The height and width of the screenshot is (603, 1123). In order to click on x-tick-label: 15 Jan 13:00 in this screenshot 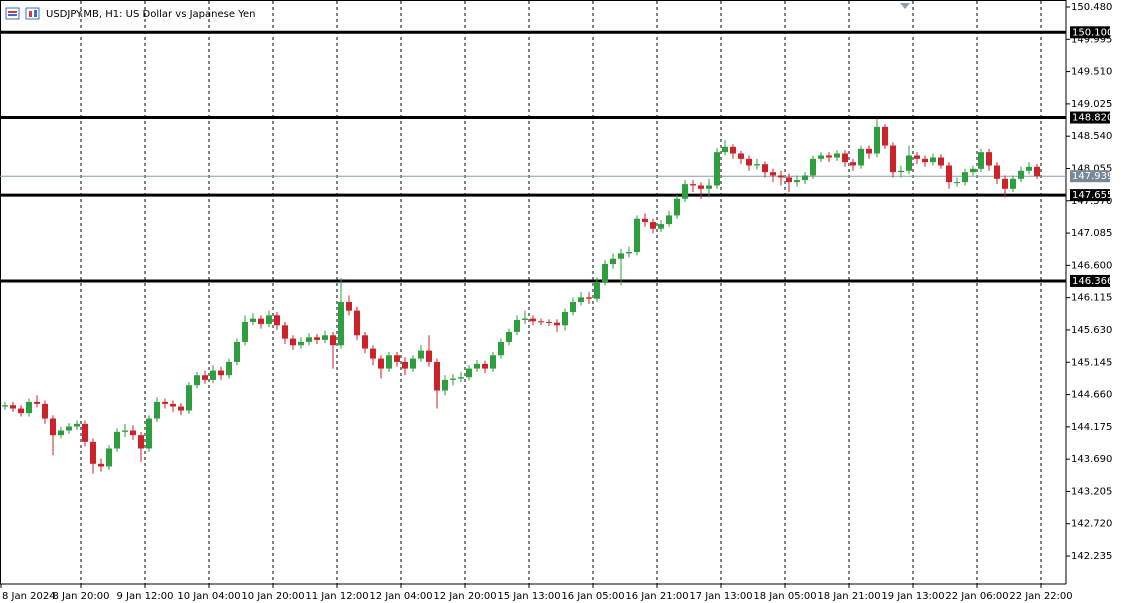, I will do `click(528, 596)`.